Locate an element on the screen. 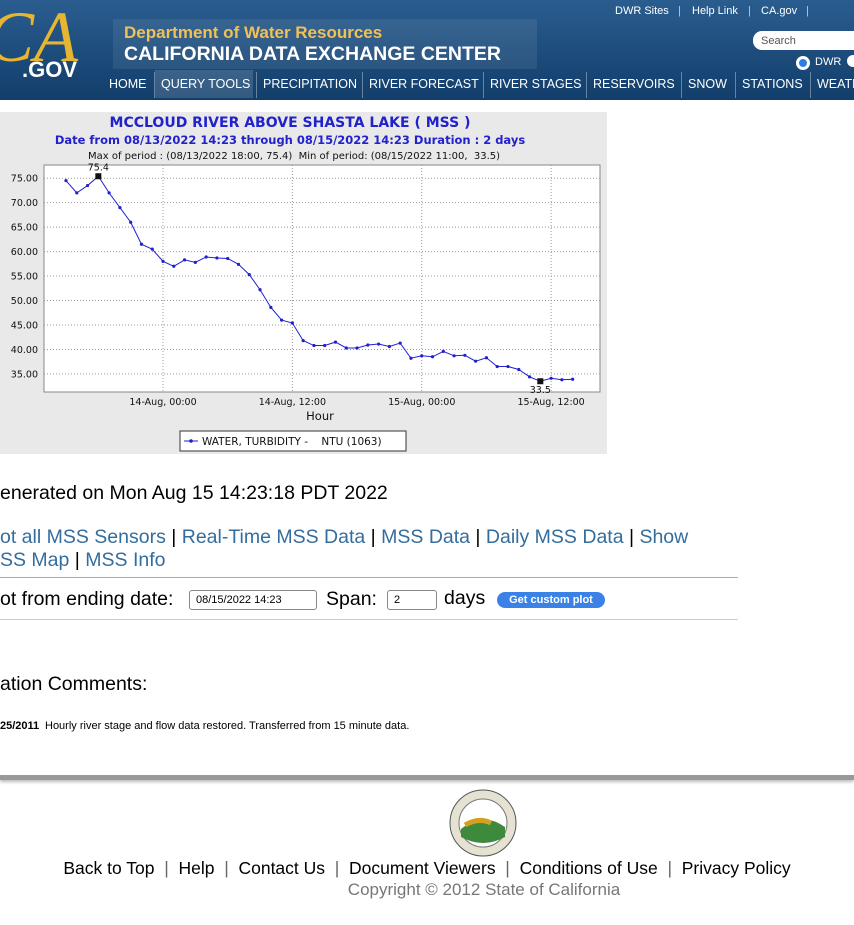 This screenshot has height=925, width=854. span-unit: days is located at coordinates (465, 598).